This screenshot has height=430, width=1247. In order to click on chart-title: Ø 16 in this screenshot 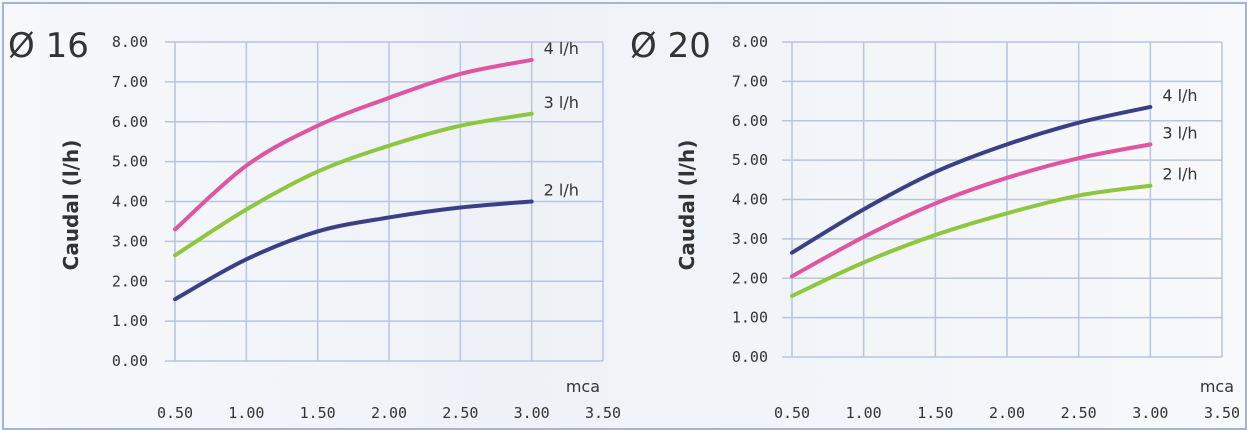, I will do `click(48, 46)`.